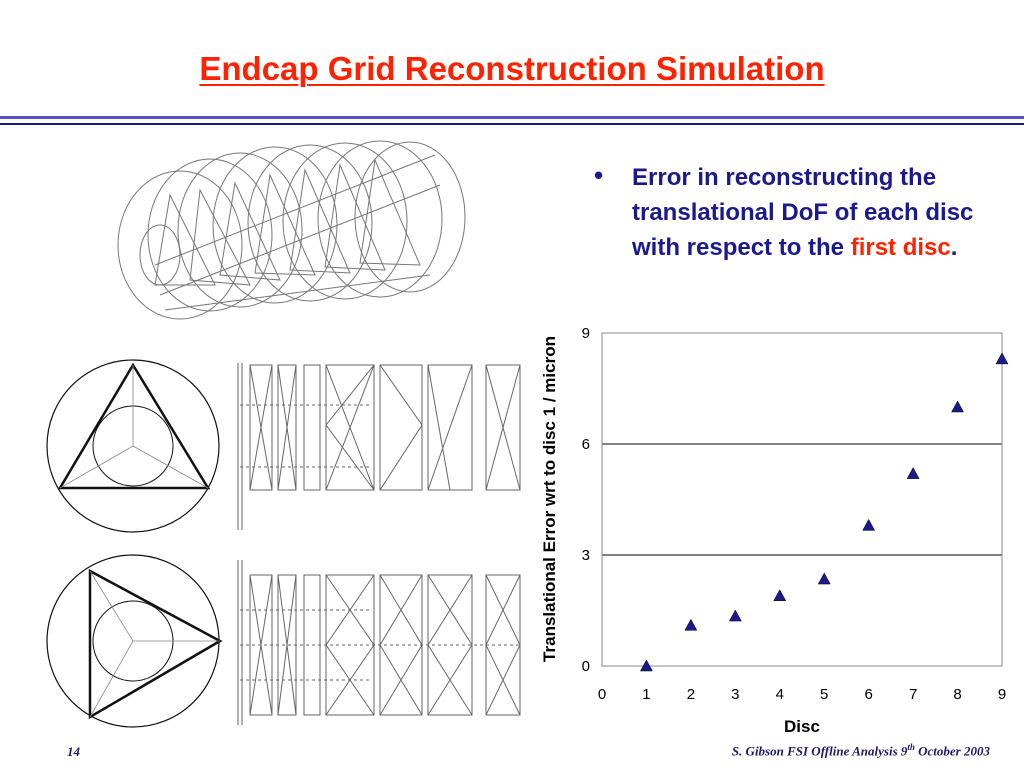 The width and height of the screenshot is (1024, 768). Describe the element at coordinates (602, 694) in the screenshot. I see `x-tick-label: 0` at that location.